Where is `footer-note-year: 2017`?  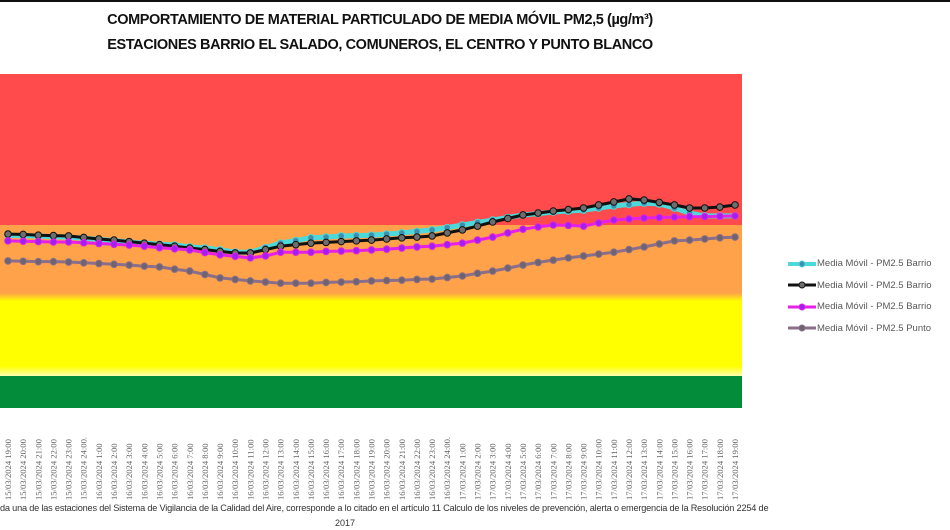
footer-note-year: 2017 is located at coordinates (345, 523).